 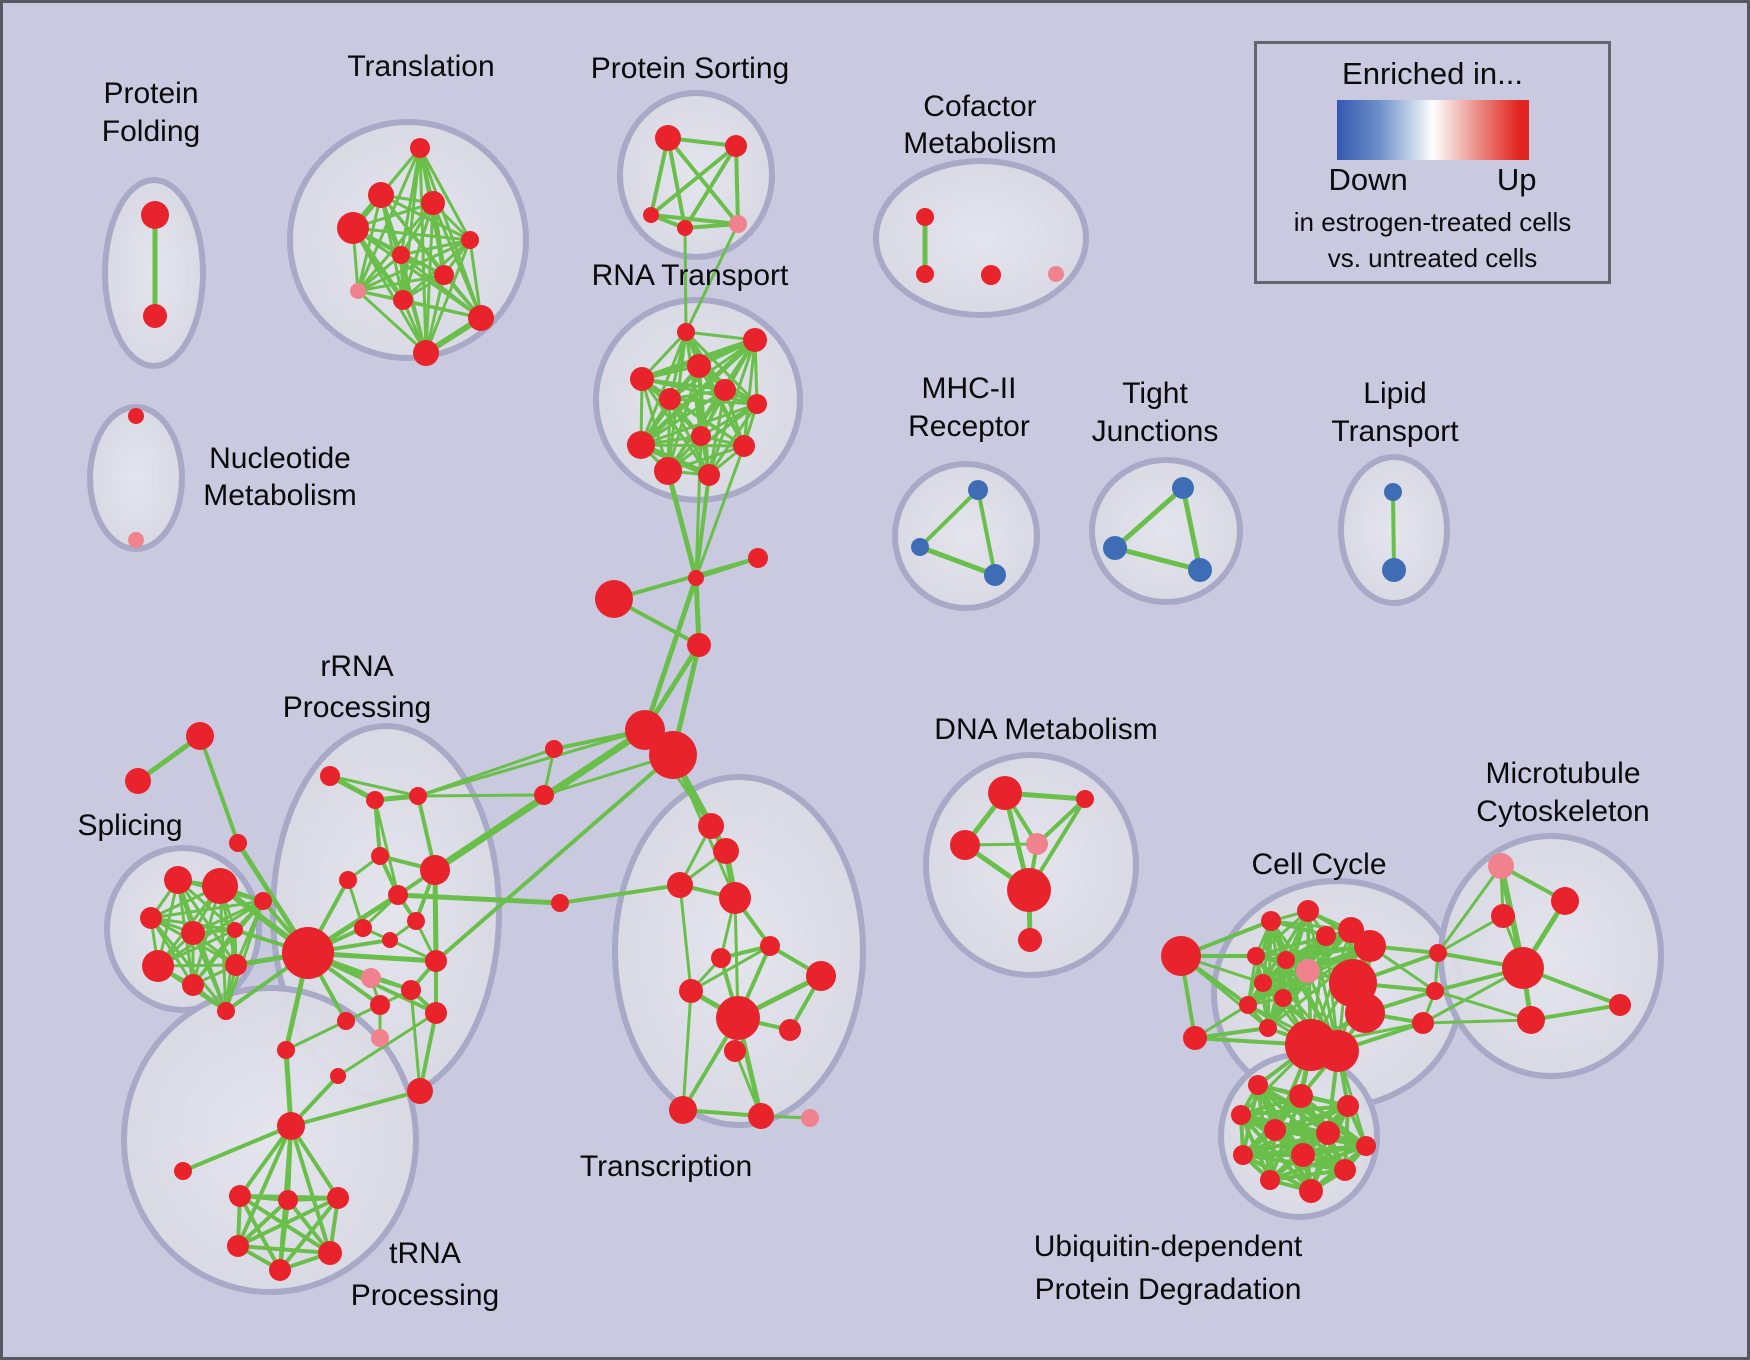 I want to click on node-g1, so click(x=1438, y=953).